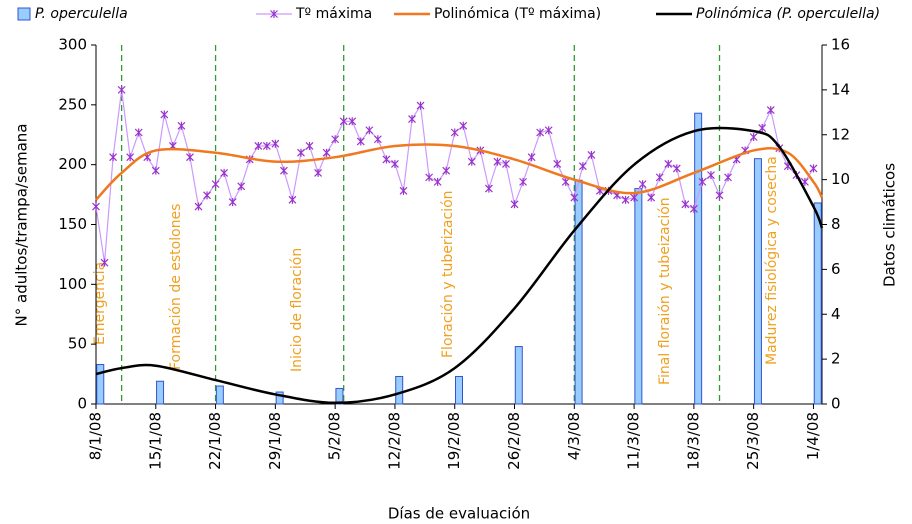  Describe the element at coordinates (176, 287) in the screenshot. I see `phase-label: Formación de estolones` at that location.